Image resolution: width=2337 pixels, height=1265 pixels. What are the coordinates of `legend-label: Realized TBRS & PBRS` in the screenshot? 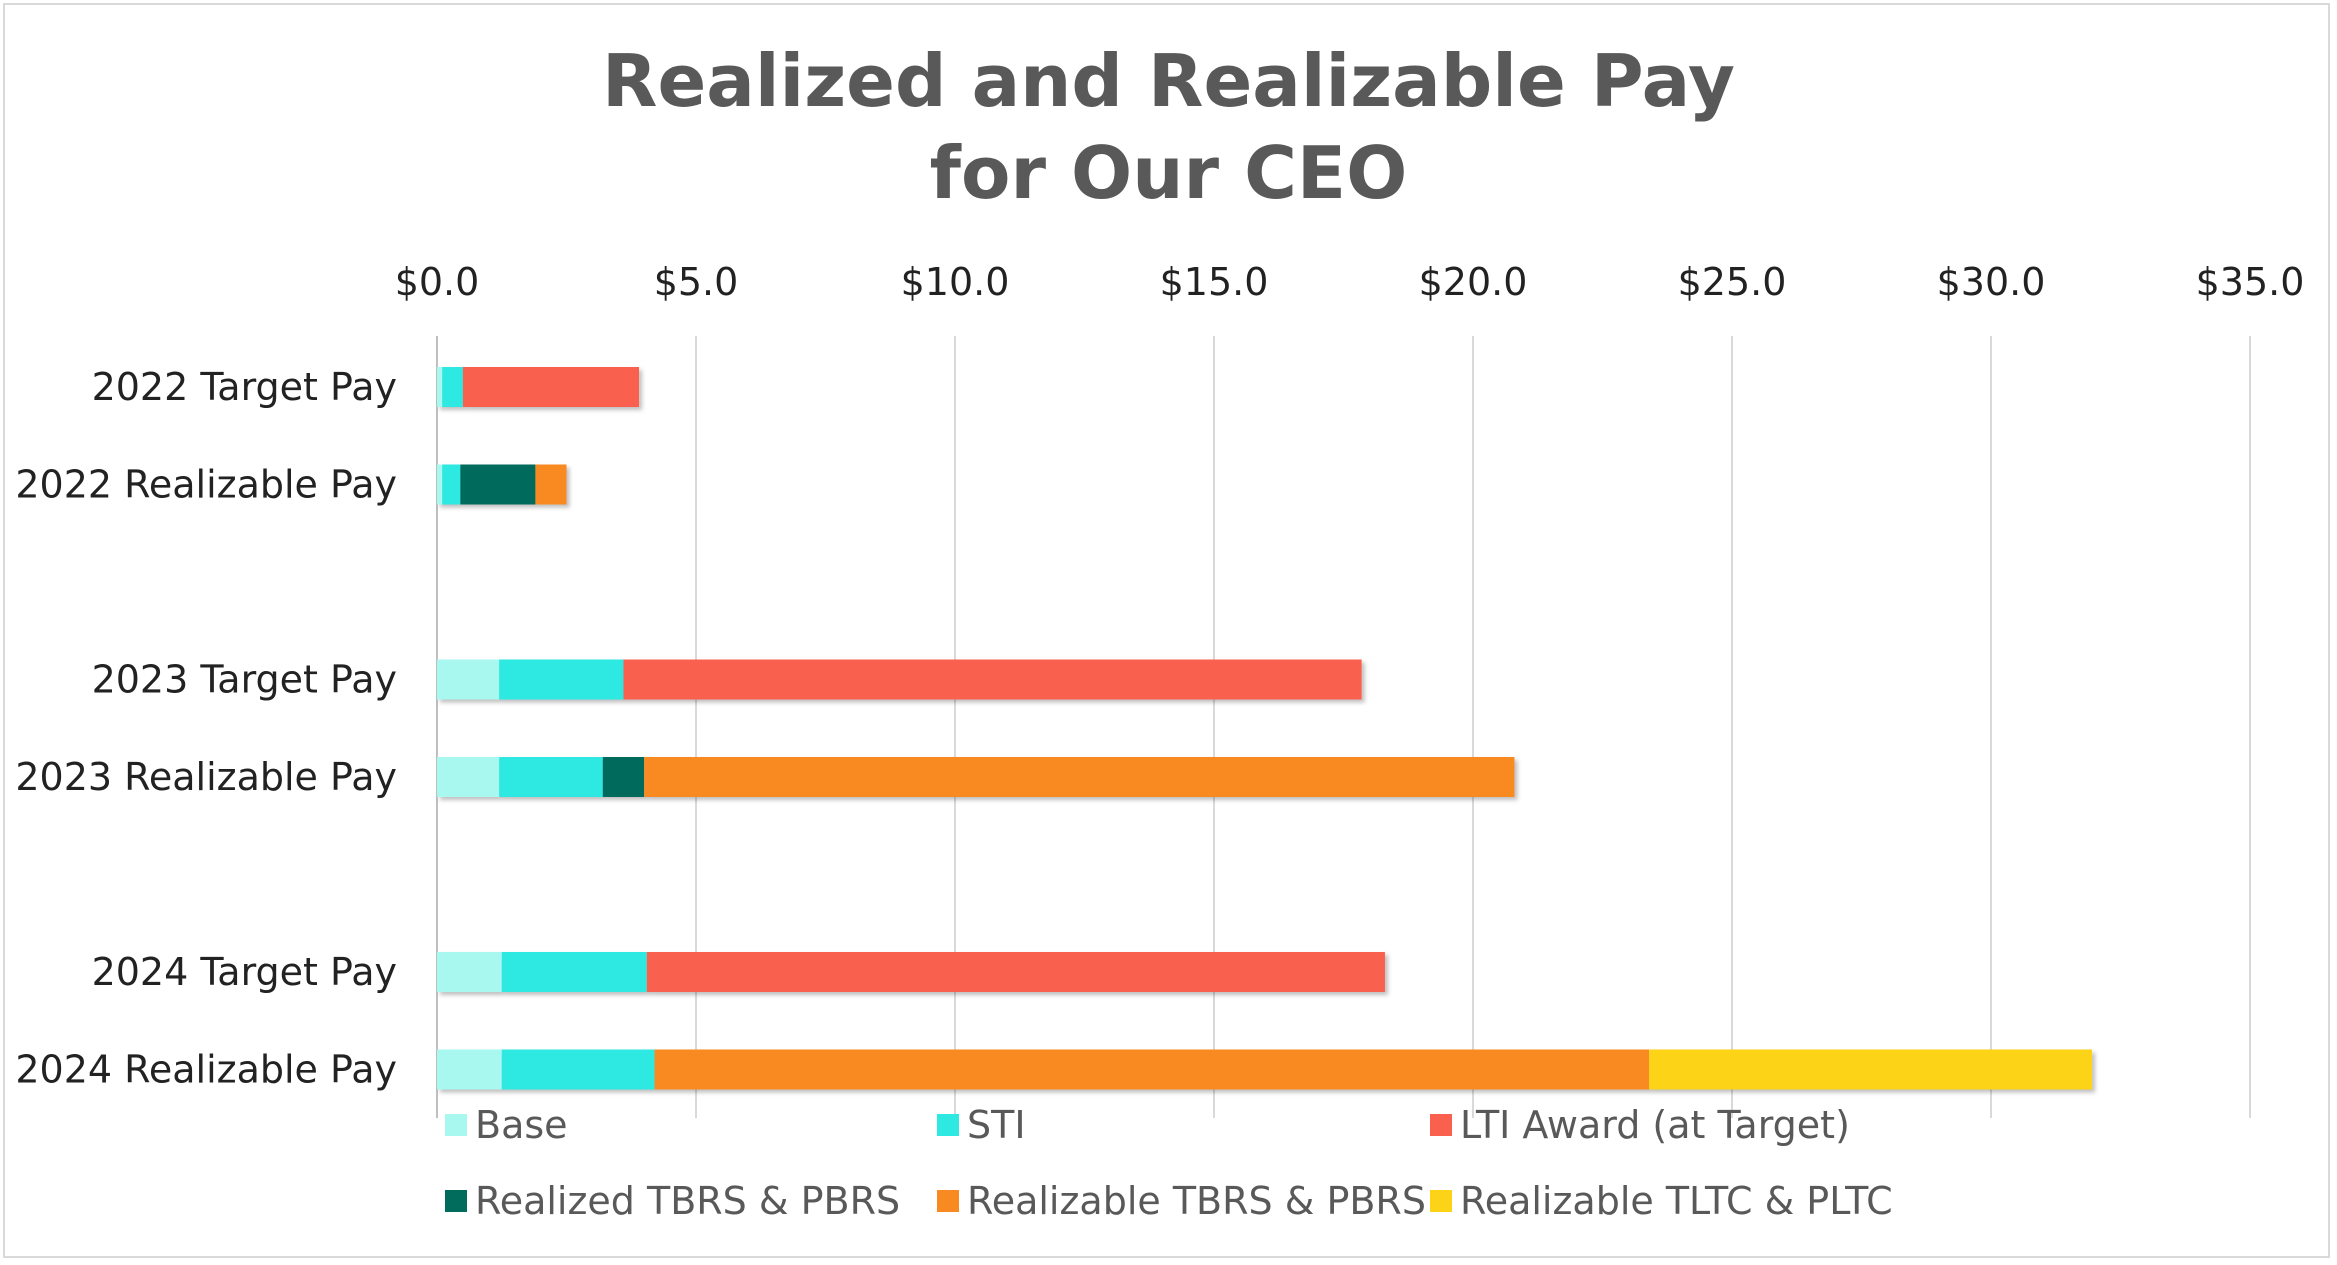 It's located at (687, 1201).